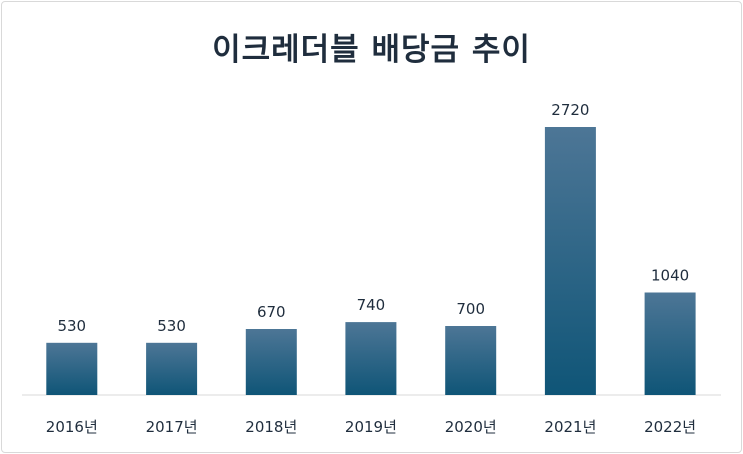 This screenshot has width=743, height=454. Describe the element at coordinates (471, 427) in the screenshot. I see `x-tick-label: 2020년` at that location.